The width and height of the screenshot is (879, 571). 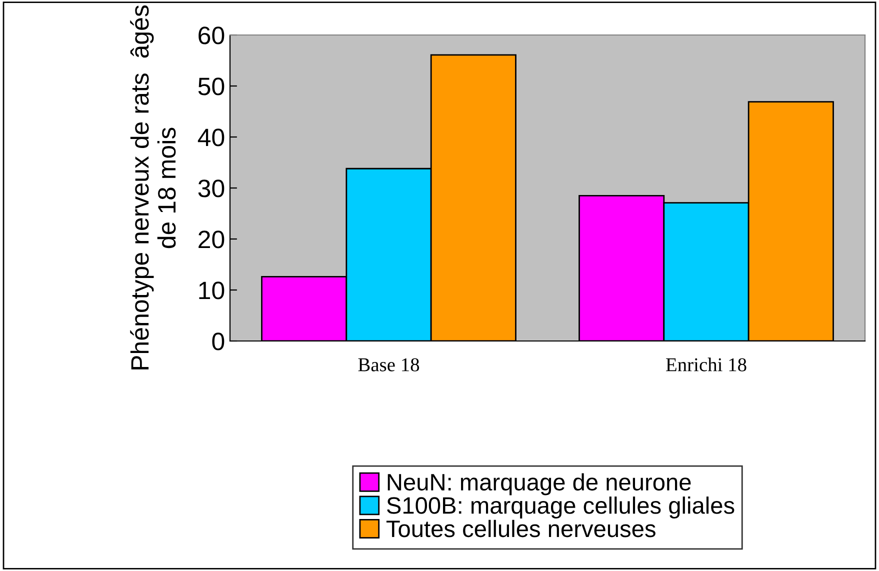 I want to click on x-tick-label: Base 18, so click(x=389, y=365).